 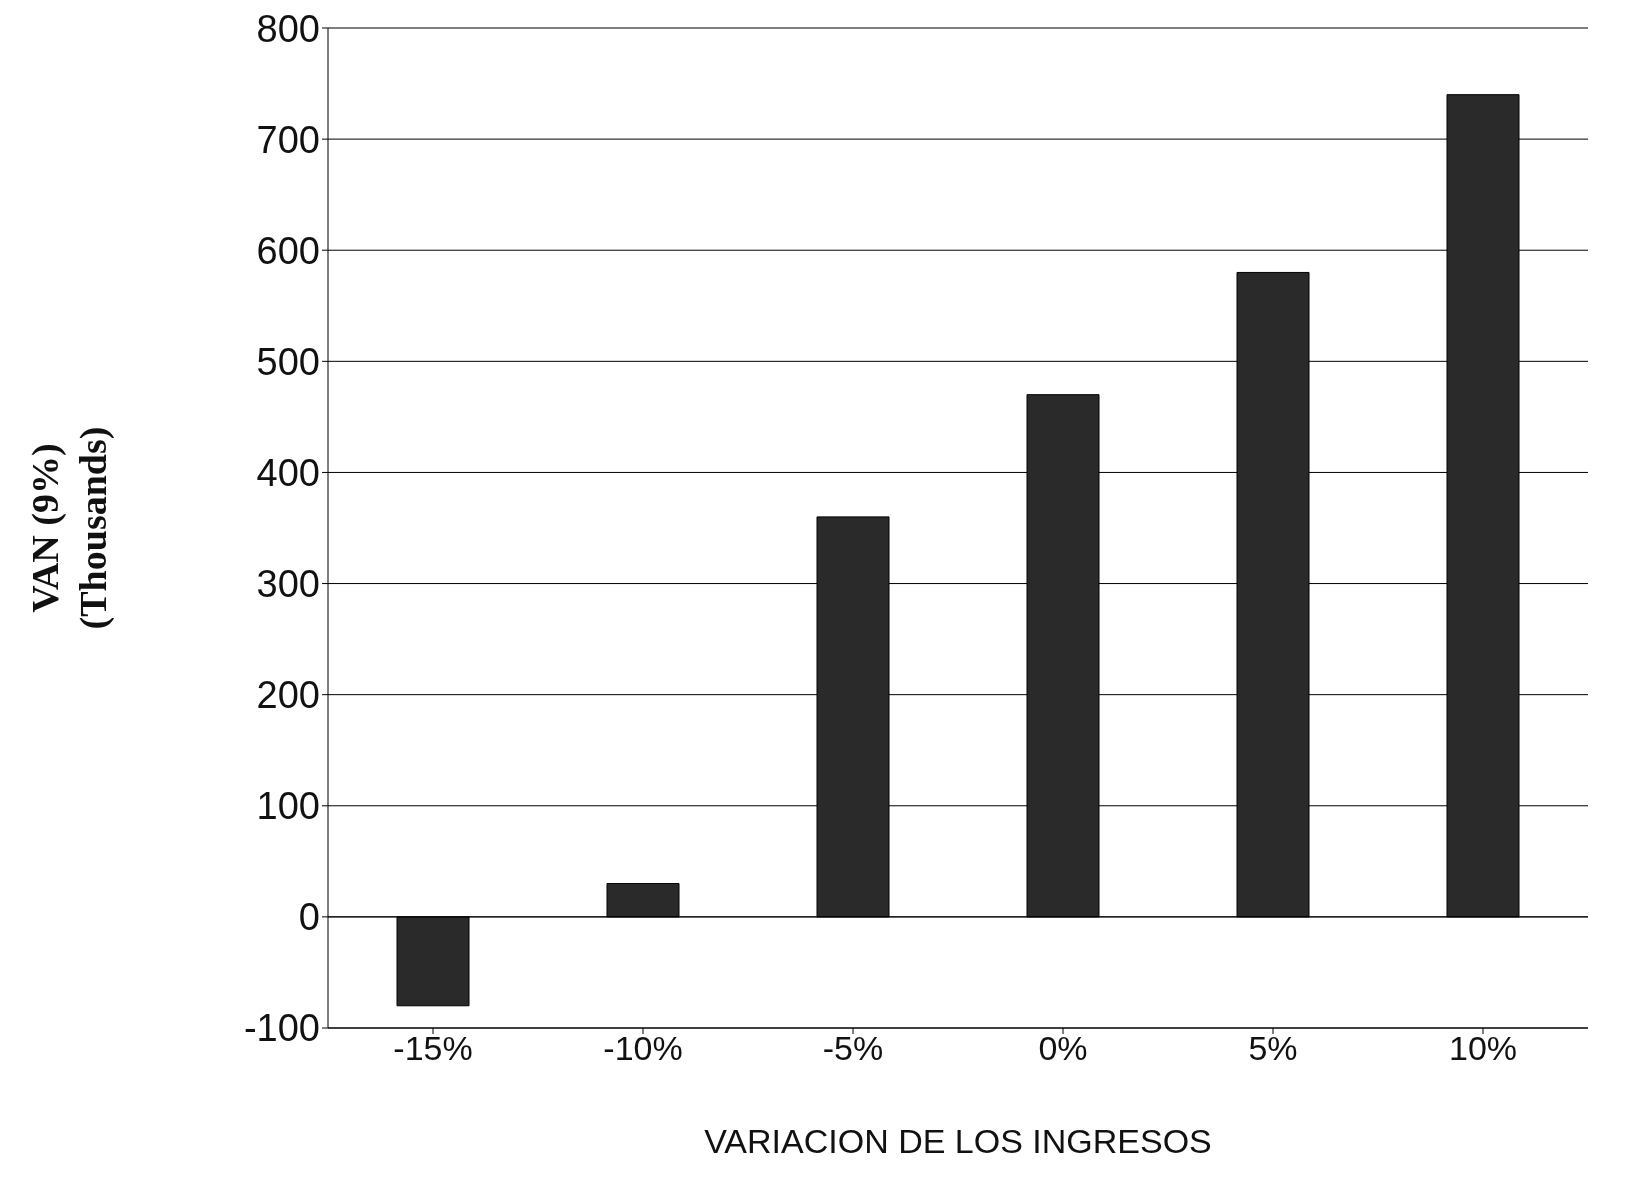 What do you see at coordinates (1063, 1048) in the screenshot?
I see `x-tick-label: 0%` at bounding box center [1063, 1048].